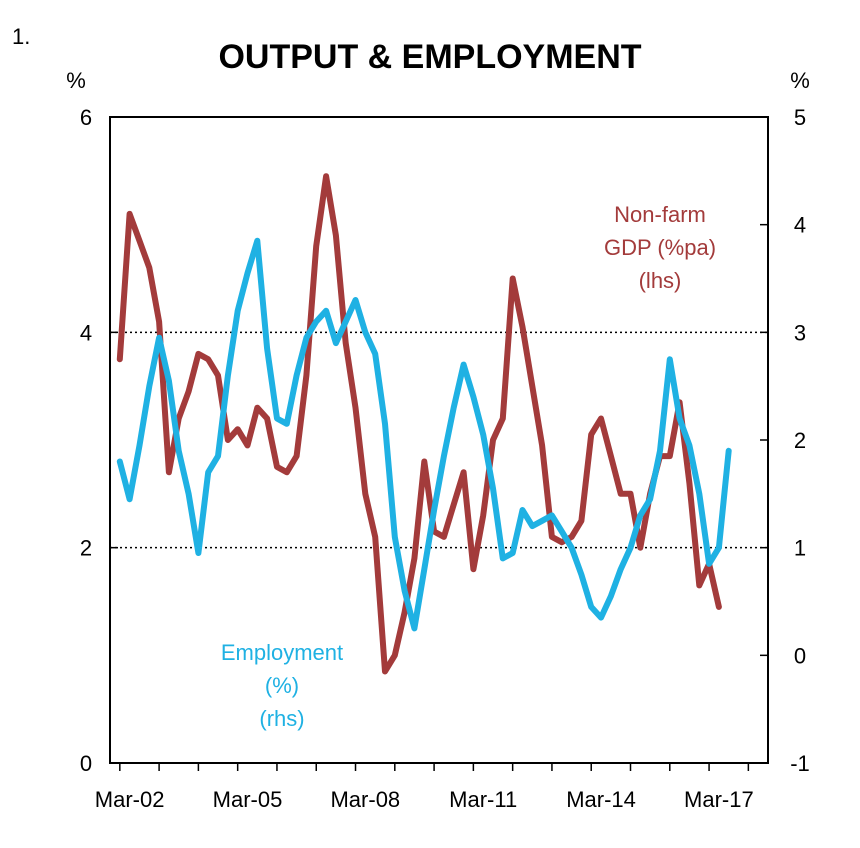  Describe the element at coordinates (601, 799) in the screenshot. I see `x-axis-tick-label: Mar-14` at that location.